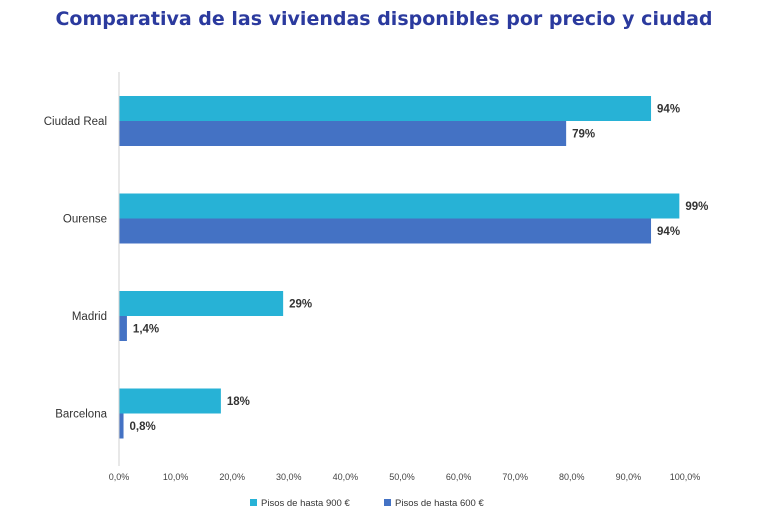 The height and width of the screenshot is (516, 768). I want to click on x-tick-label: 0,0%, so click(119, 477).